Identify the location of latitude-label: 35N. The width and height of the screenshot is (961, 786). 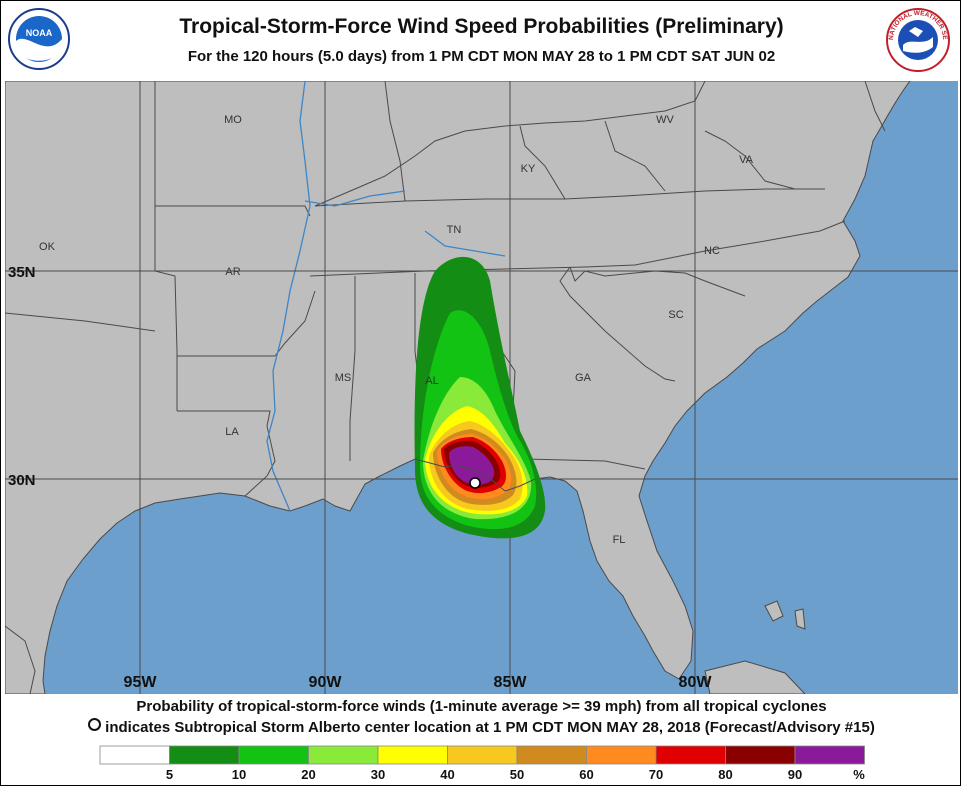
(22, 272).